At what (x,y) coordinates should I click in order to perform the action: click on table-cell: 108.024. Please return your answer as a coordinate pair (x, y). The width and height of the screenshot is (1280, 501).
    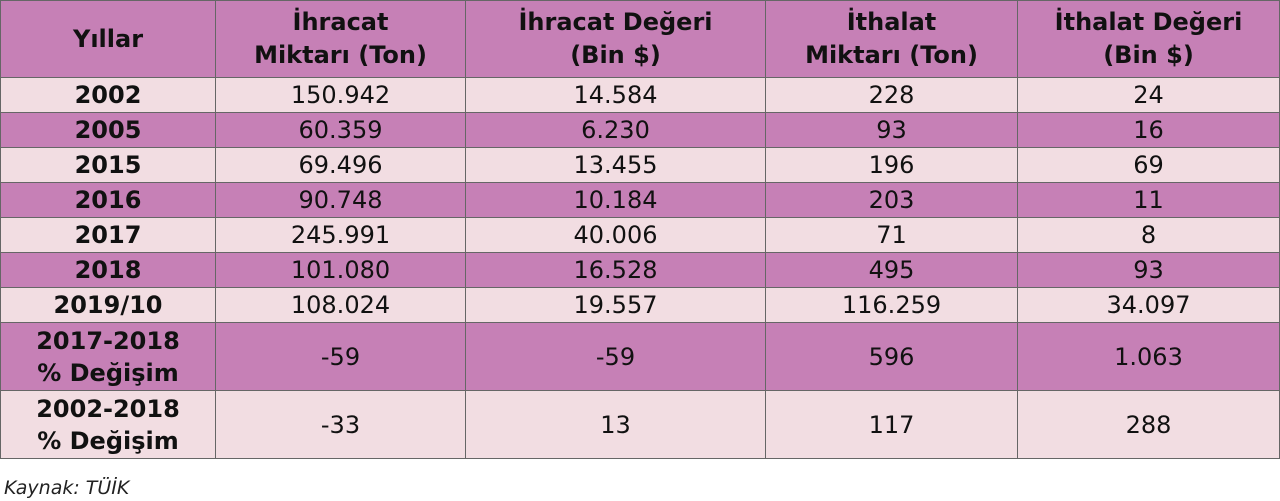
    Looking at the image, I should click on (340, 305).